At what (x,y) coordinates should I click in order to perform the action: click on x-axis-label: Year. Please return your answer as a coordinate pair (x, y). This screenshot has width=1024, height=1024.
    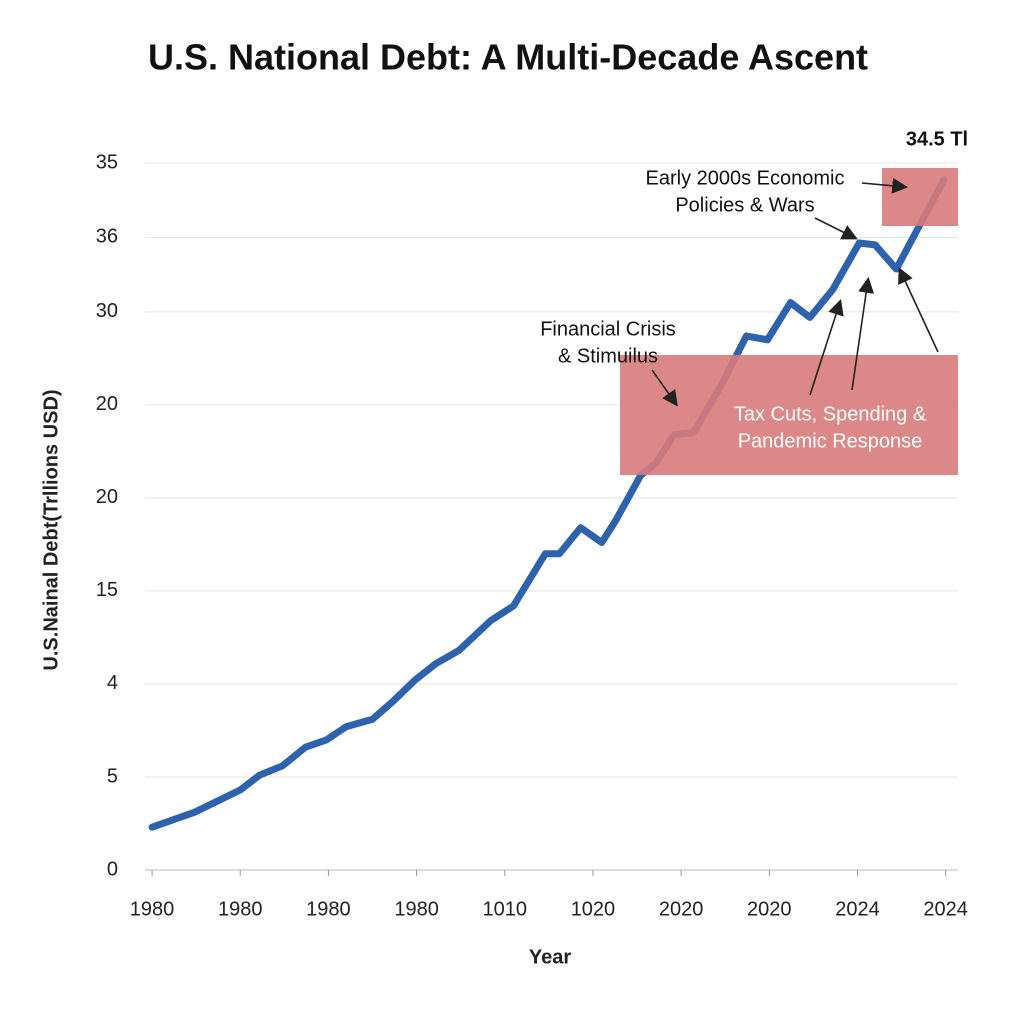
    Looking at the image, I should click on (550, 957).